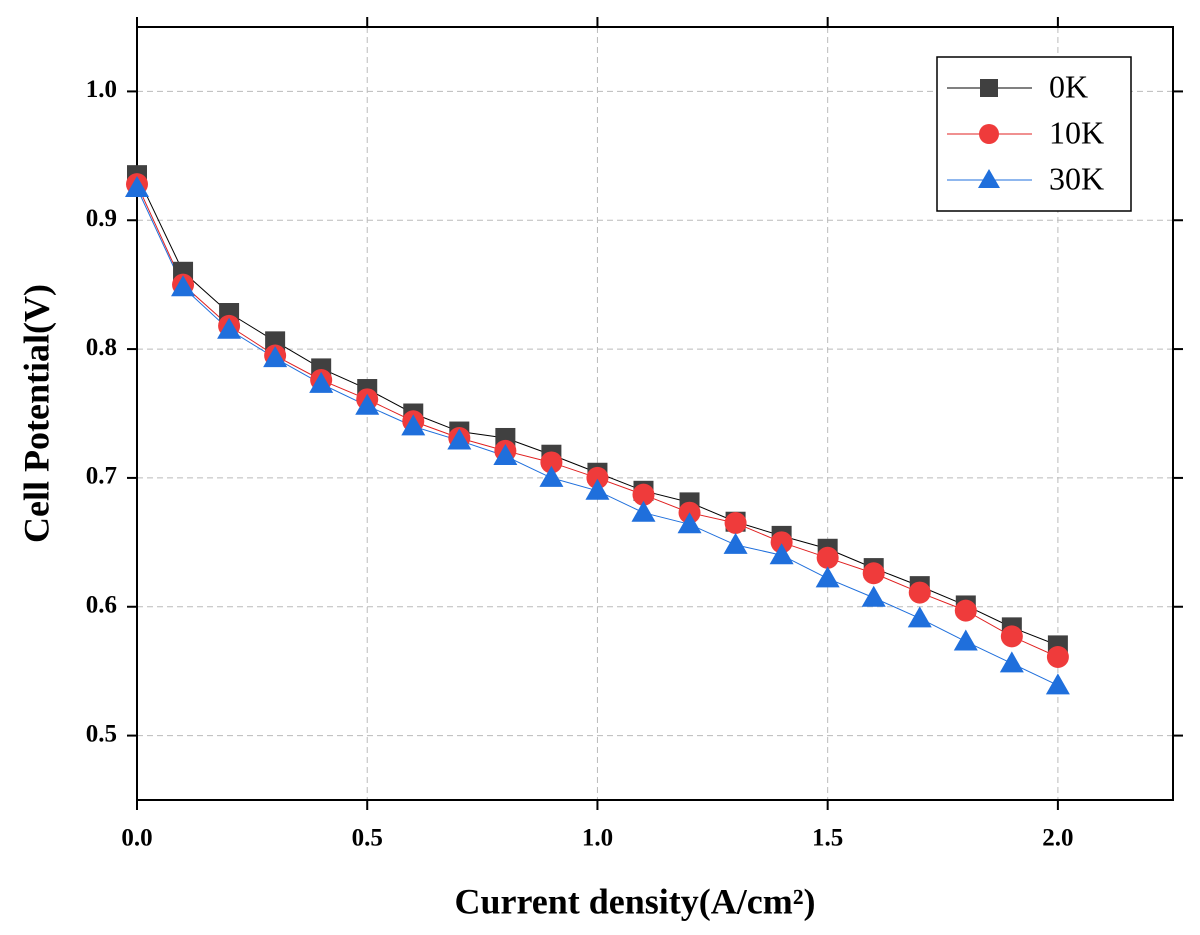 The image size is (1200, 935). I want to click on x-tick-label: 0.0, so click(136, 838).